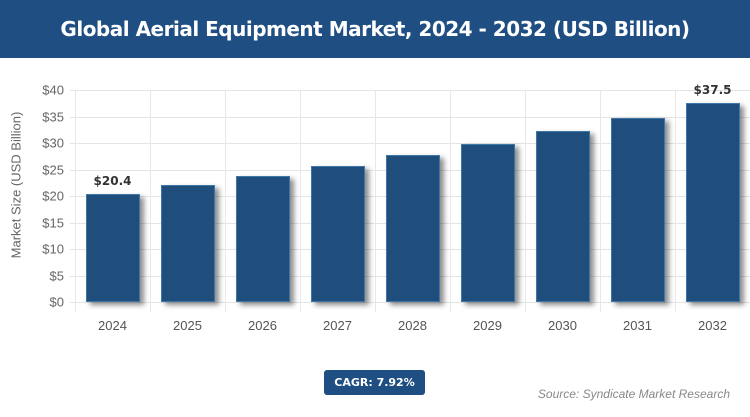 Image resolution: width=750 pixels, height=417 pixels. What do you see at coordinates (262, 325) in the screenshot?
I see `x-tick-label: 2026` at bounding box center [262, 325].